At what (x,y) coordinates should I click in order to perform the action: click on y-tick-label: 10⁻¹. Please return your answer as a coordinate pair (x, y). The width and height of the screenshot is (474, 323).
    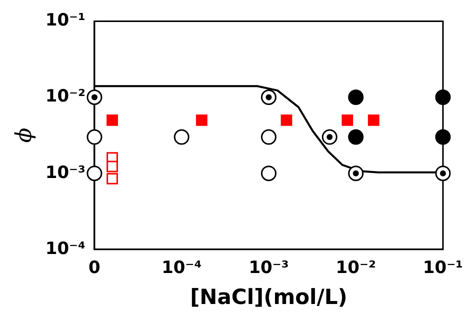
    Looking at the image, I should click on (65, 20).